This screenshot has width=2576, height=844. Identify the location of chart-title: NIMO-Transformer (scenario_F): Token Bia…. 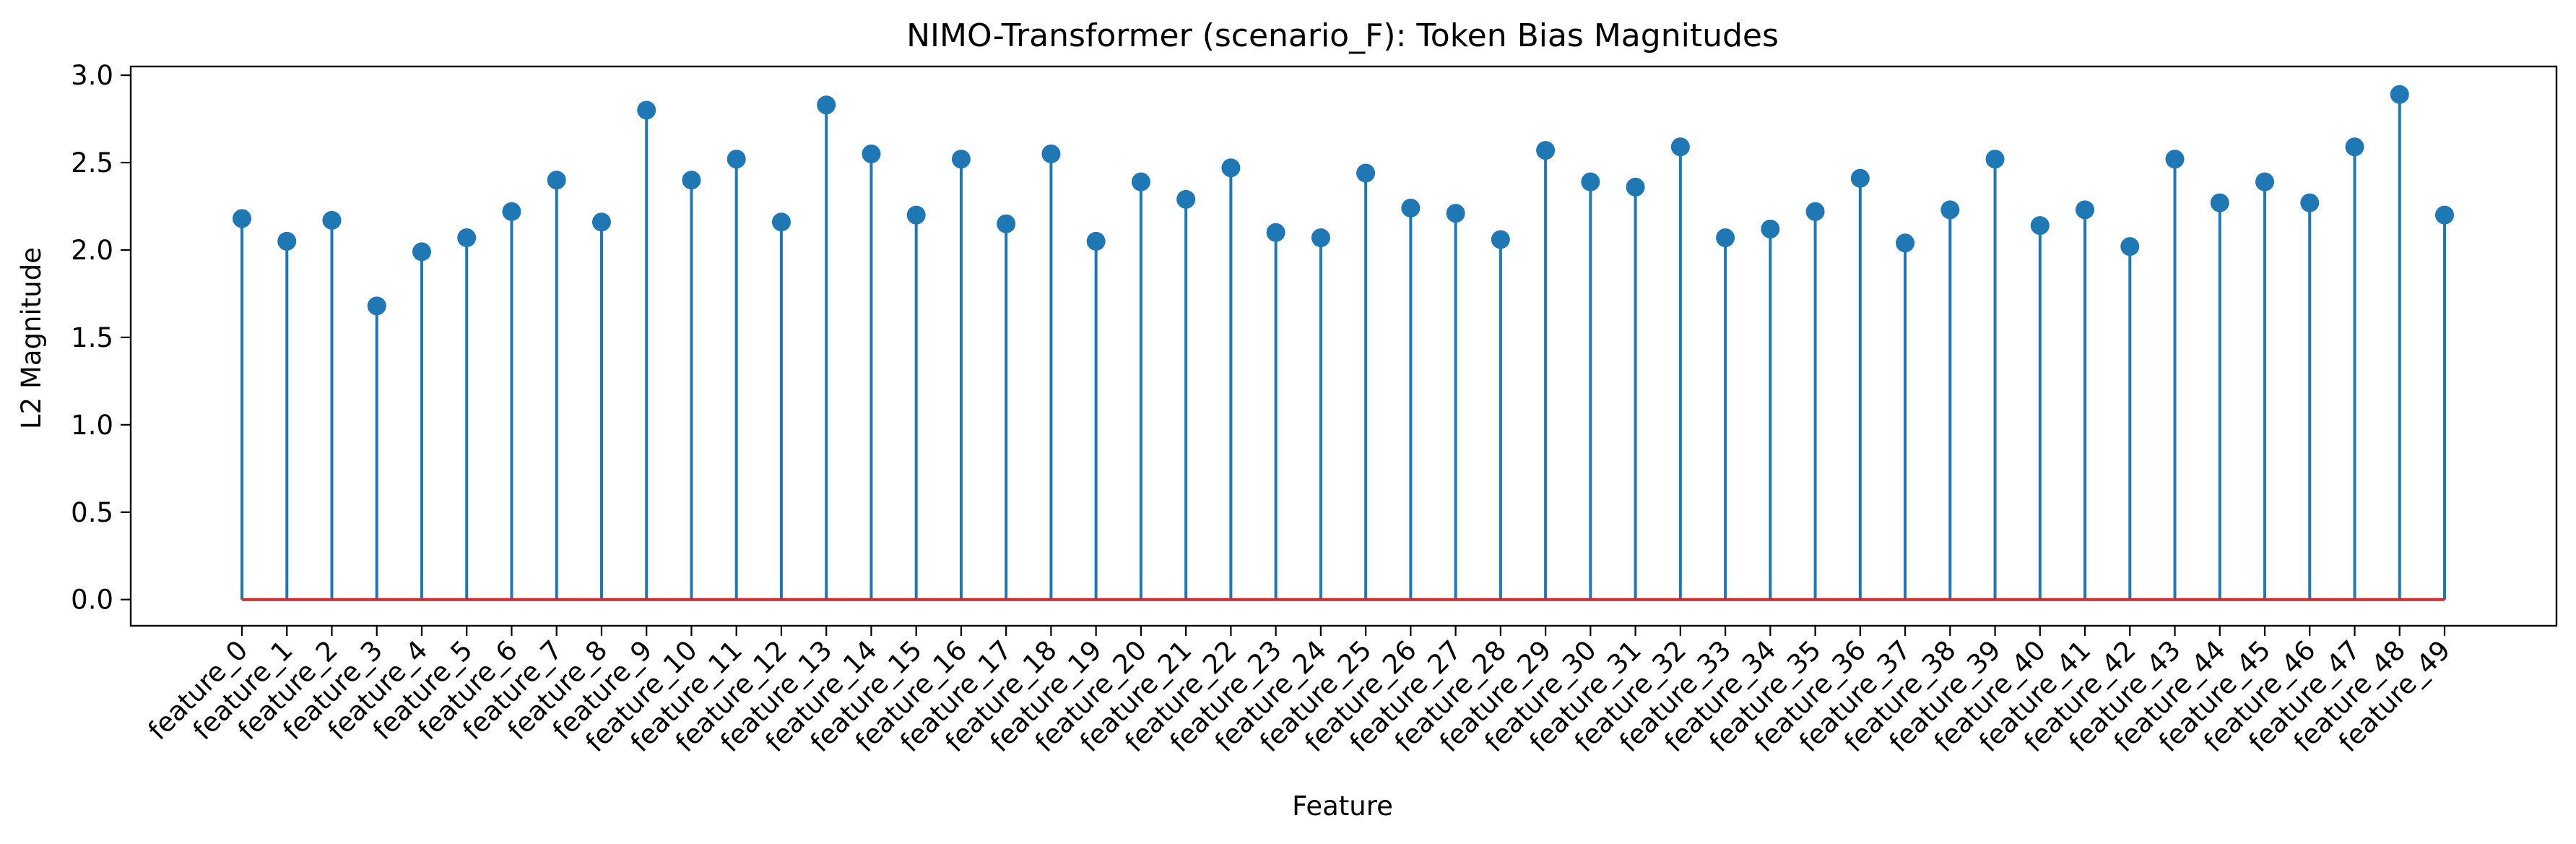
(1342, 36).